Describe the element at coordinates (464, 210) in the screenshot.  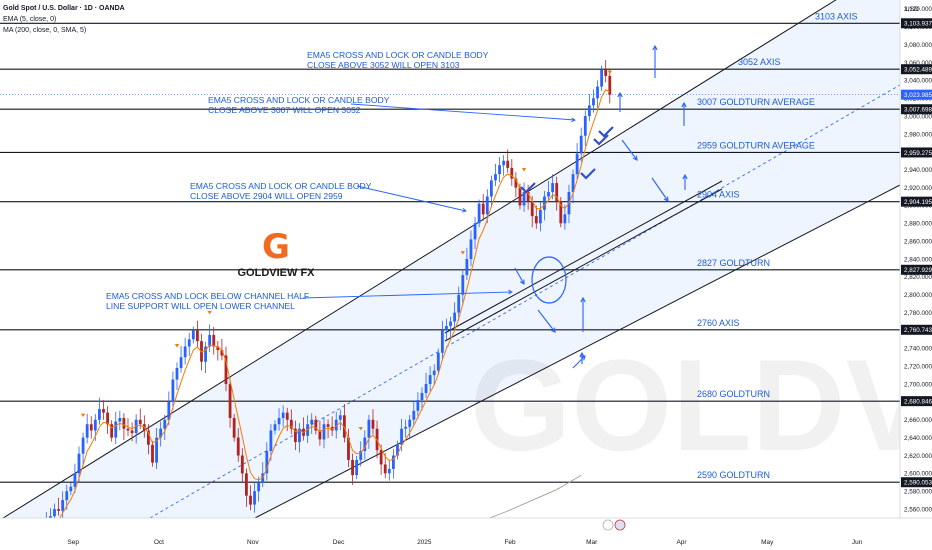
I see `annotation-pointer-head` at that location.